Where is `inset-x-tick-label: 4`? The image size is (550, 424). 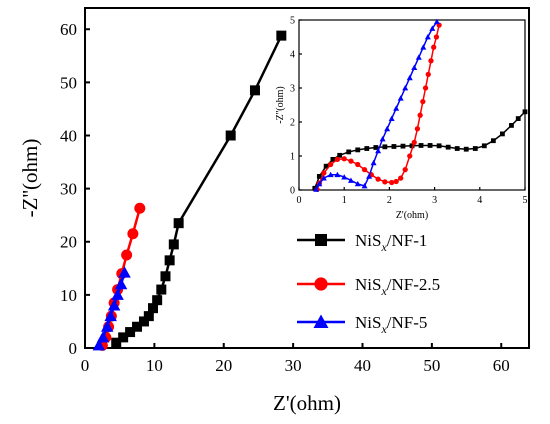
inset-x-tick-label: 4 is located at coordinates (479, 200).